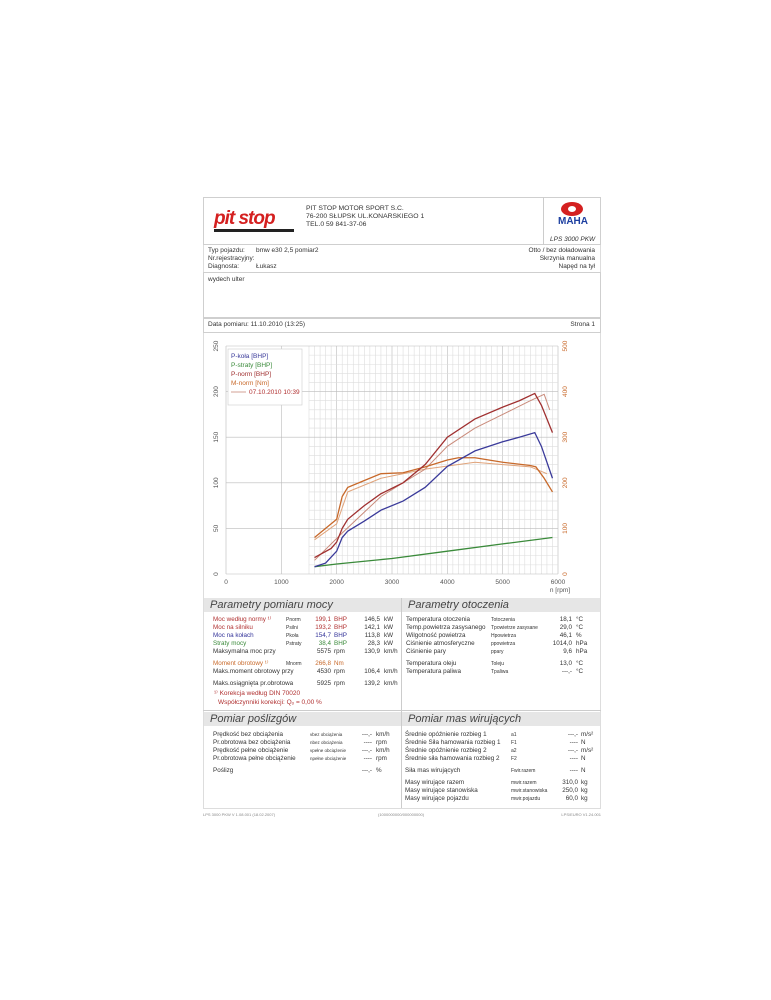 This screenshot has width=771, height=1000. I want to click on mass-symbol: mwir.stanowiska, so click(529, 791).